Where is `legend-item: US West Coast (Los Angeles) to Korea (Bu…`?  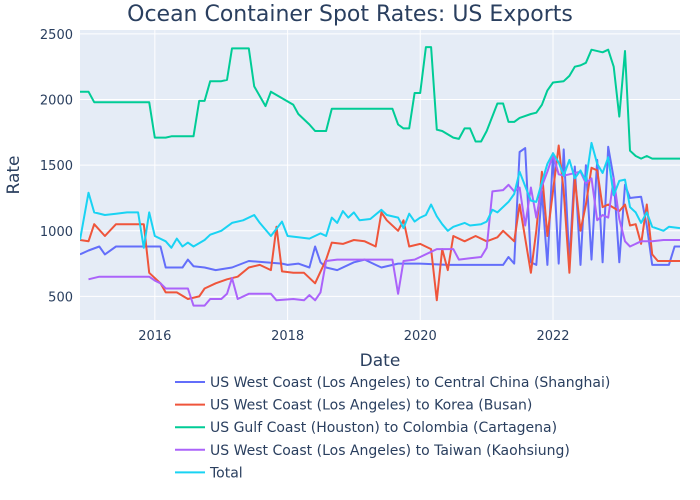
legend-item: US West Coast (Los Angeles) to Korea (Bu… is located at coordinates (353, 406).